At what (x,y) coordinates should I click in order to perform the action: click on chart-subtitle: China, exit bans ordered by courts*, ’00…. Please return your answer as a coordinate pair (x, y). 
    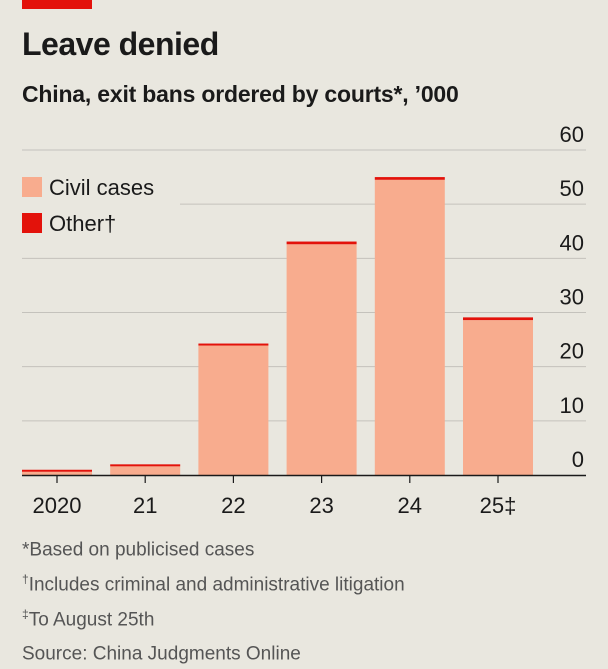
    Looking at the image, I should click on (240, 94).